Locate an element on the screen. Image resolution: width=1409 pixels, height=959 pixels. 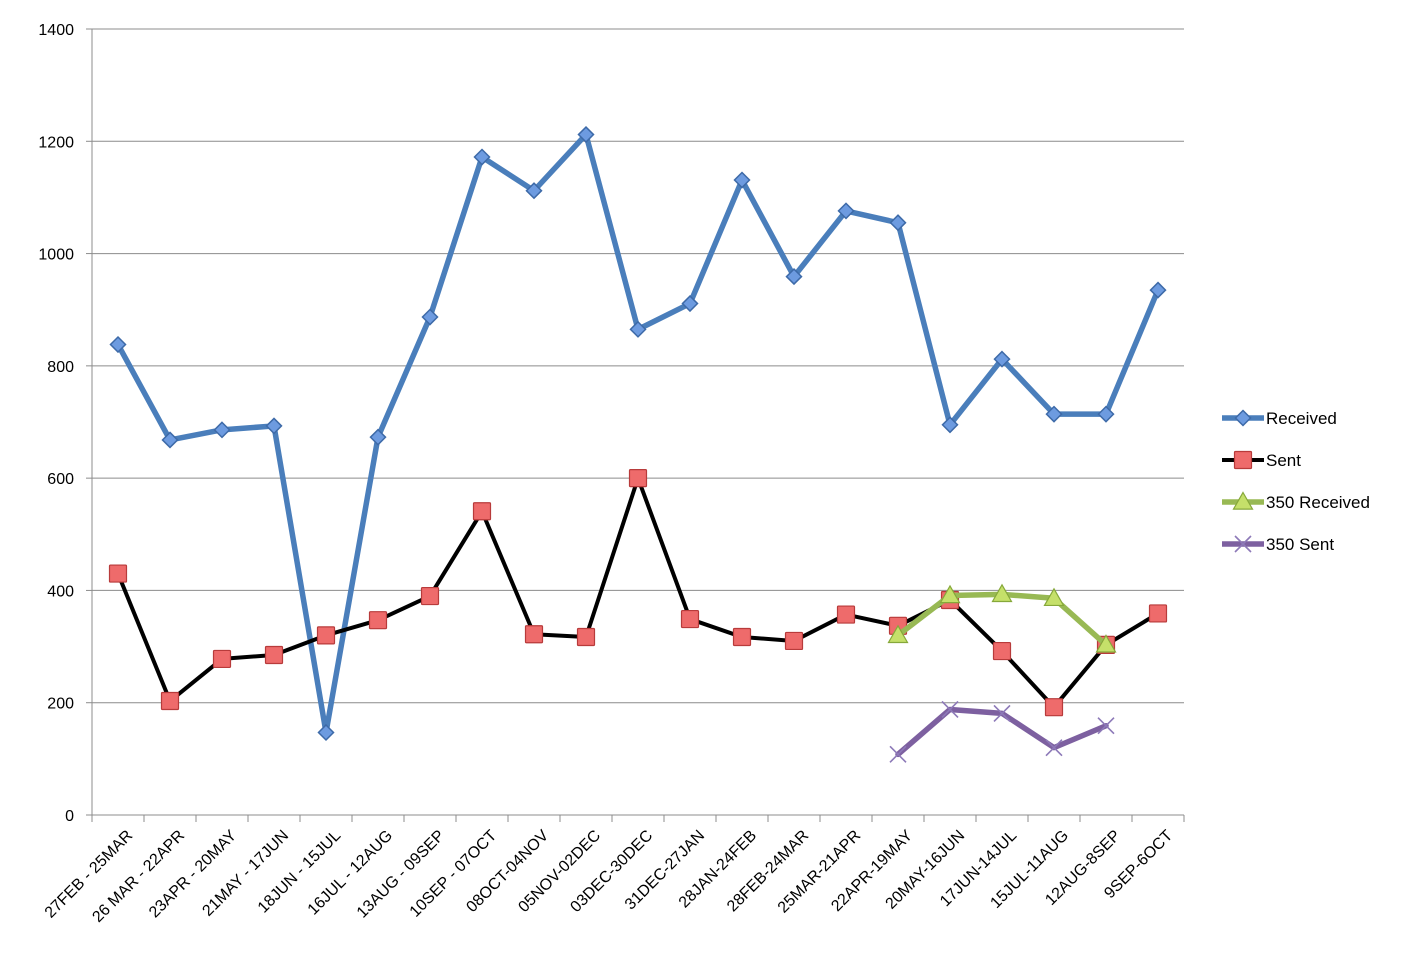
x-tick-label: 27FEB - 25MAR is located at coordinates (89, 874).